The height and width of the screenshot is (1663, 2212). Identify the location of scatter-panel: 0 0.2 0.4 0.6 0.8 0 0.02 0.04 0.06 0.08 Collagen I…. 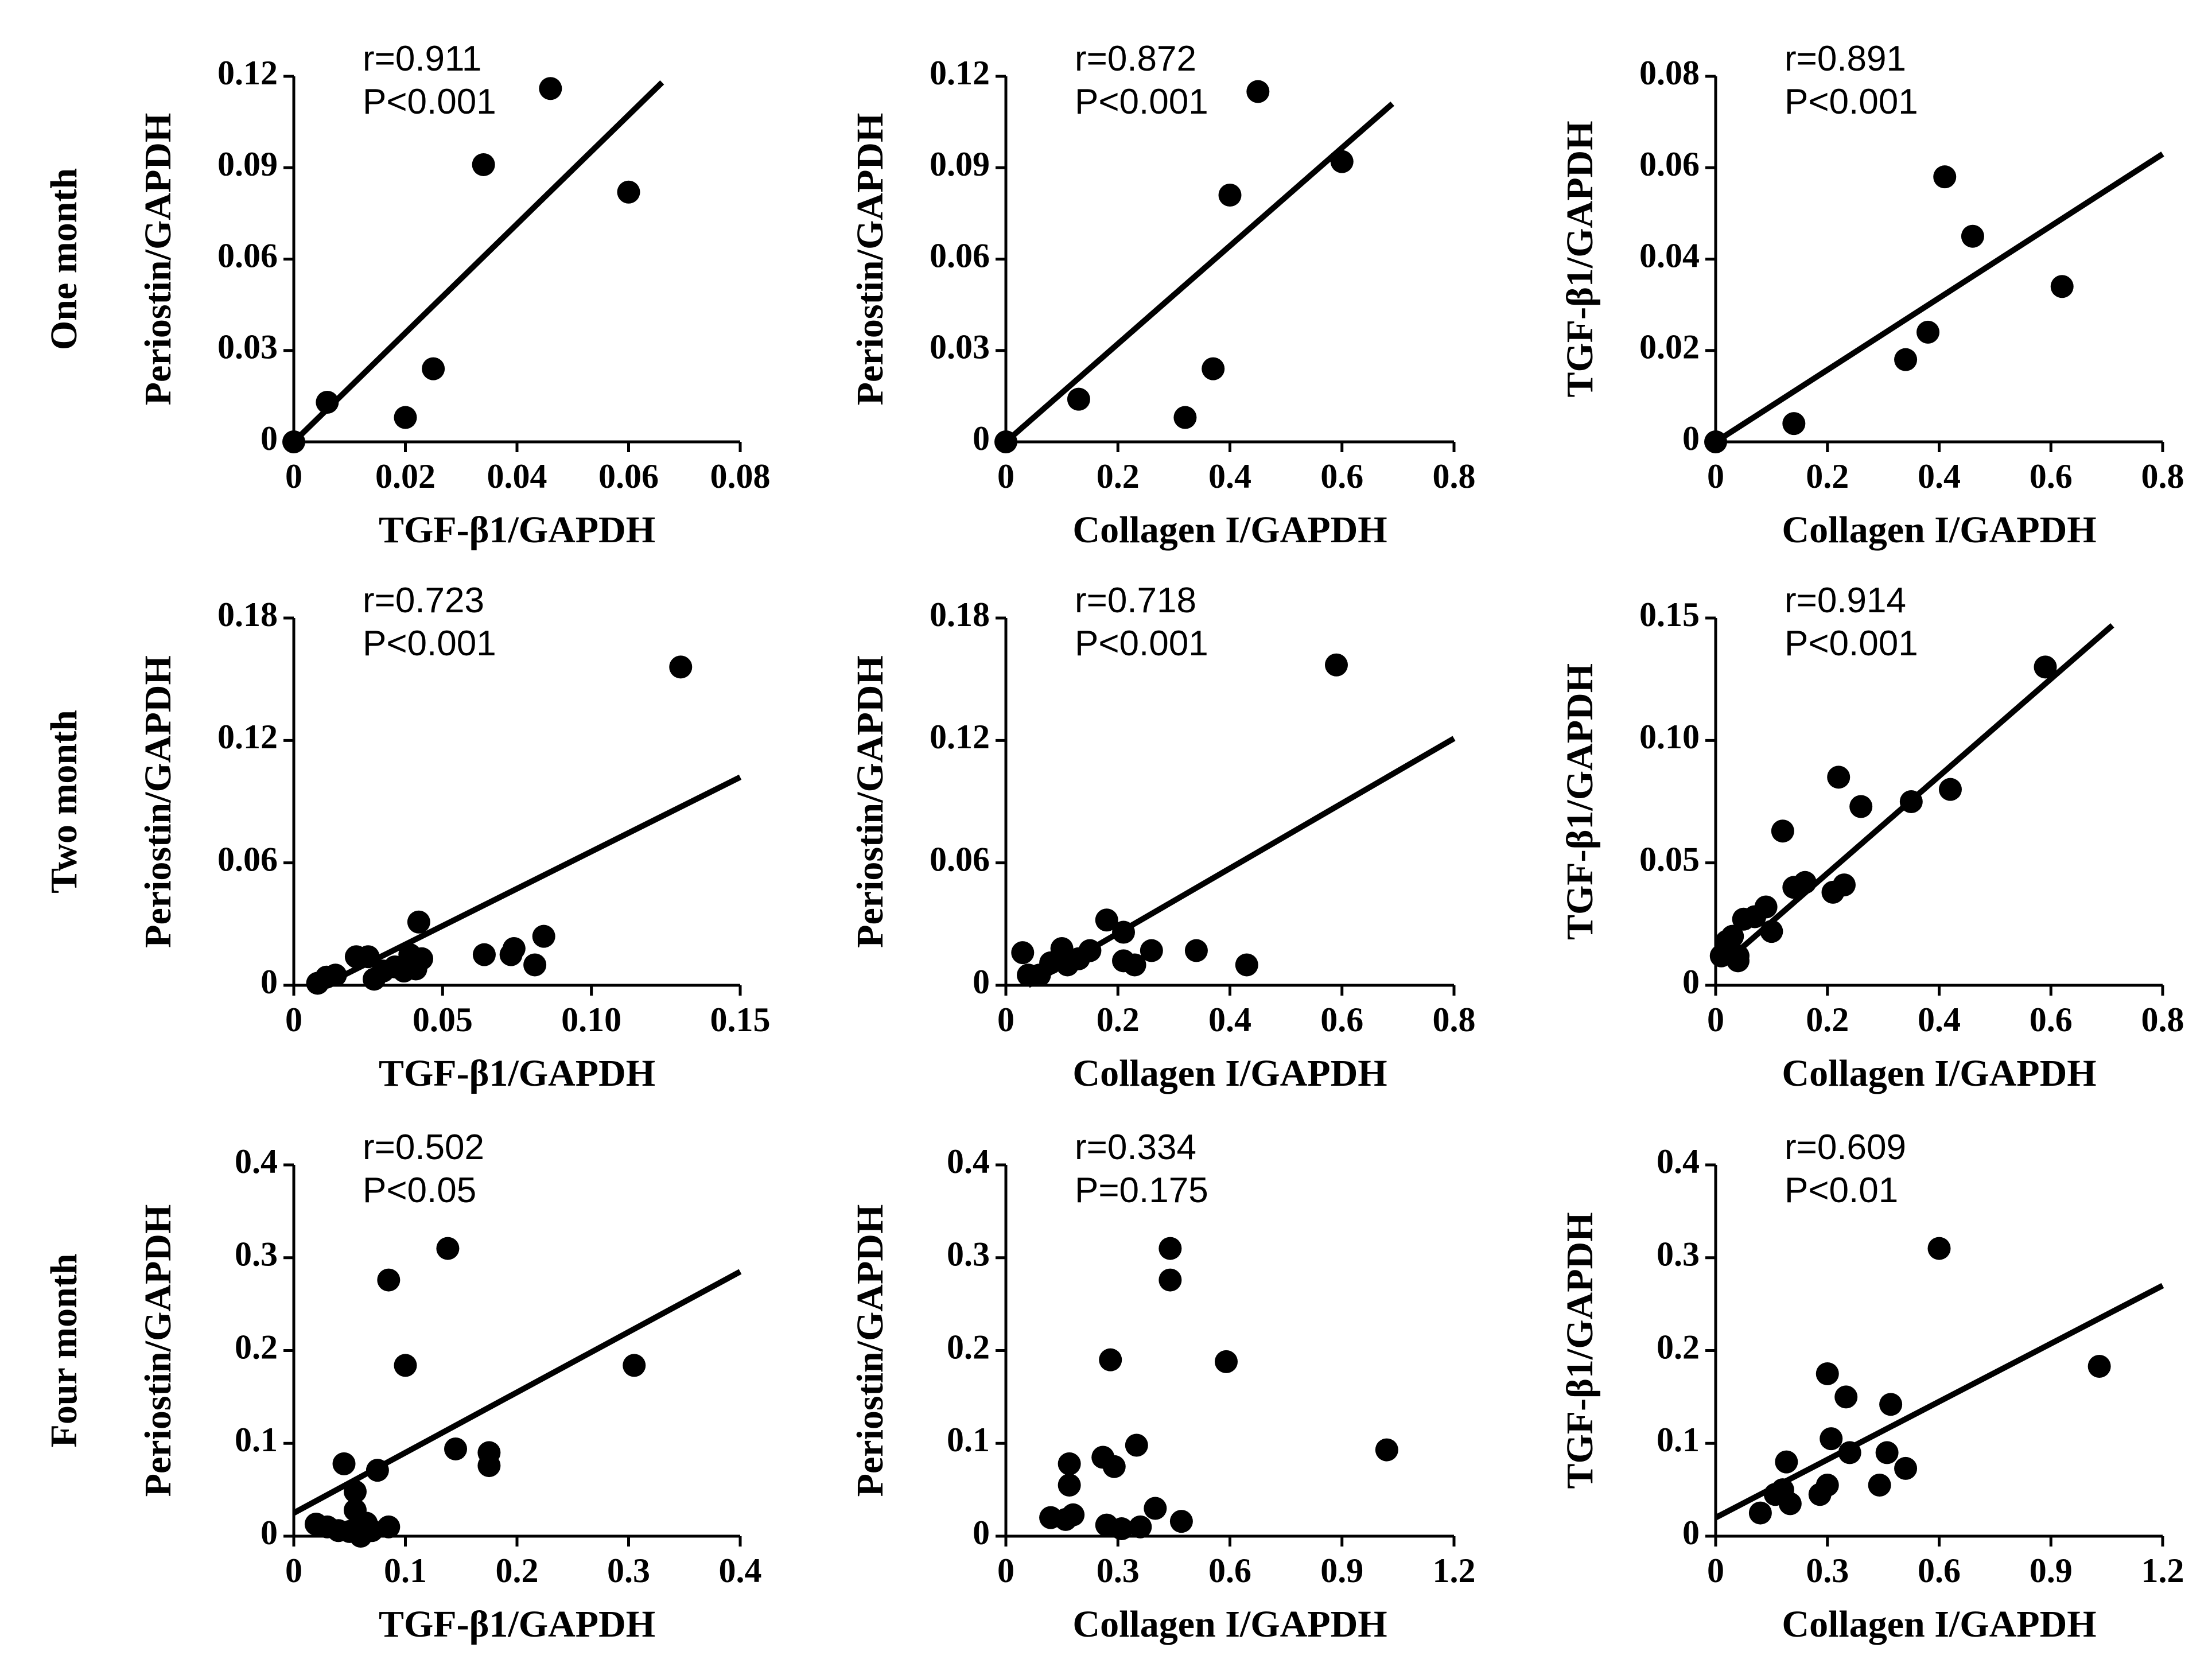
(1871, 295).